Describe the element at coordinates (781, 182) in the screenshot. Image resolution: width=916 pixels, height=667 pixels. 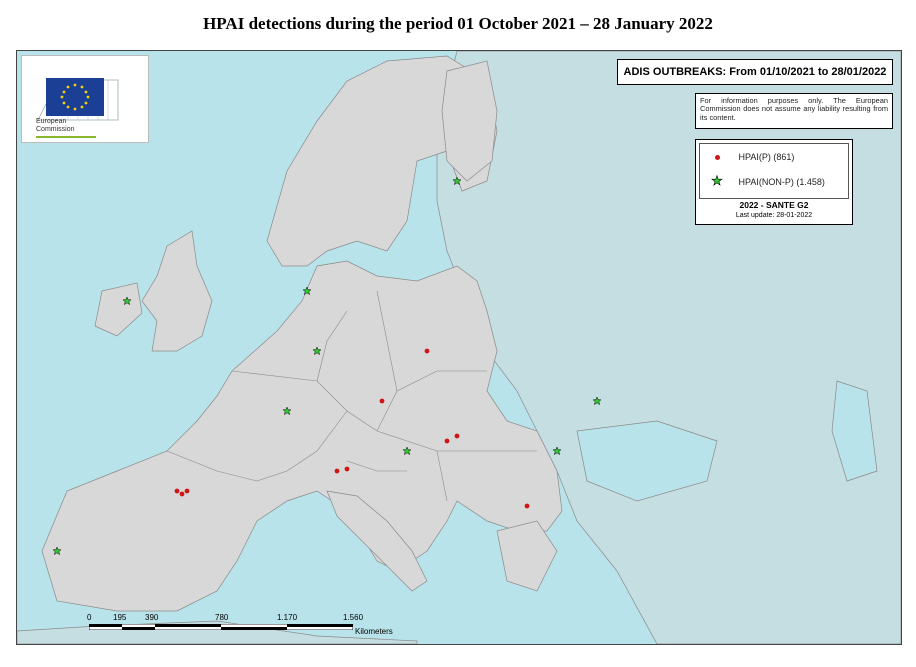
I see `legend-label: HPAI(NON-P) (1.458)` at that location.